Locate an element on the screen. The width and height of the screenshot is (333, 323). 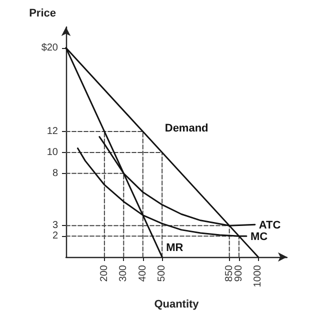
y-tick-label: 12 is located at coordinates (52, 132).